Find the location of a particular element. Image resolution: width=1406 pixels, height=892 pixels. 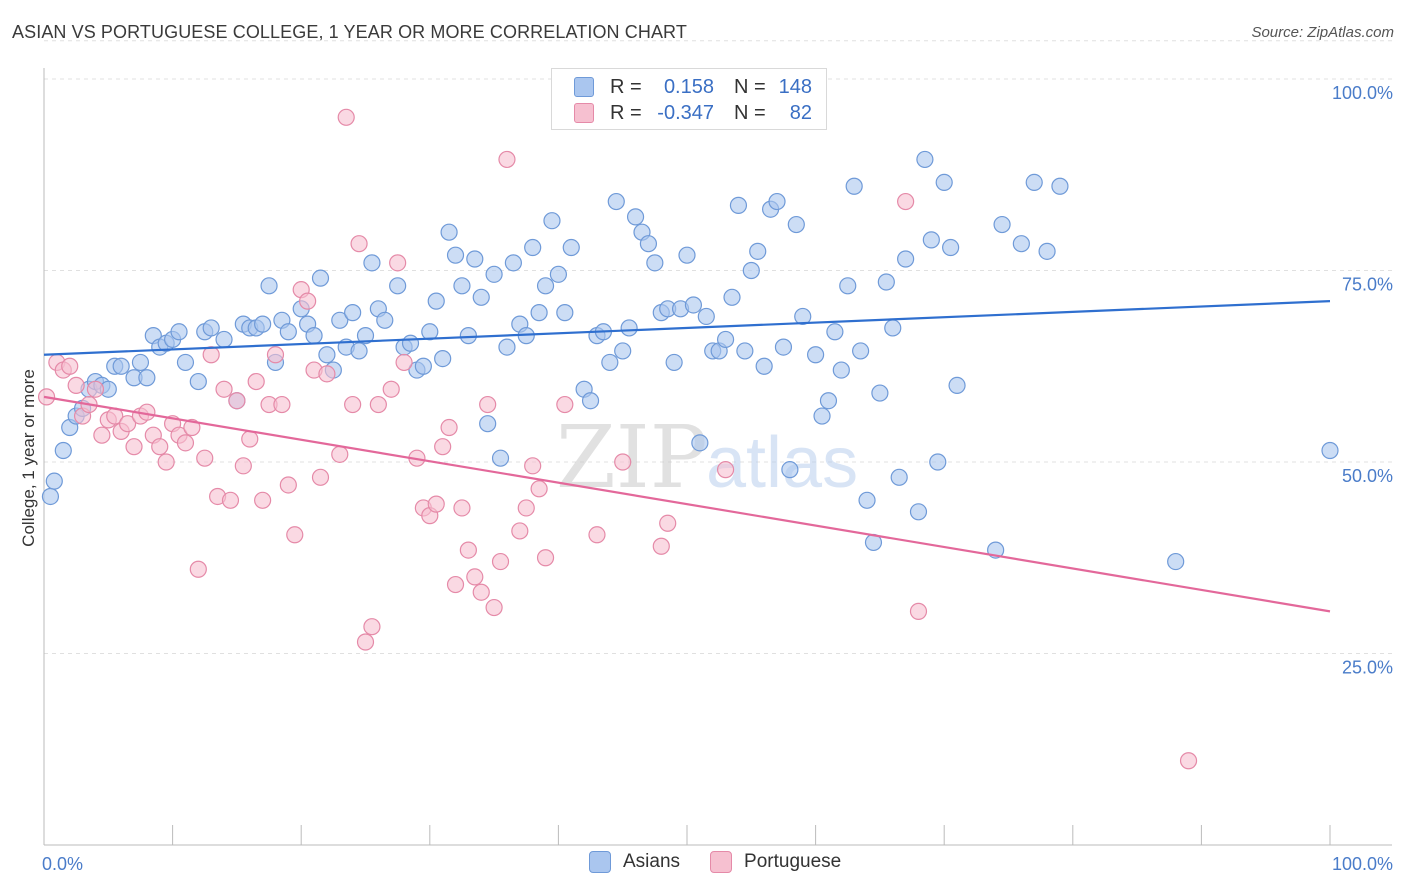

legend-row-asians: R = 0.158 N = 148 is located at coordinates (693, 87).